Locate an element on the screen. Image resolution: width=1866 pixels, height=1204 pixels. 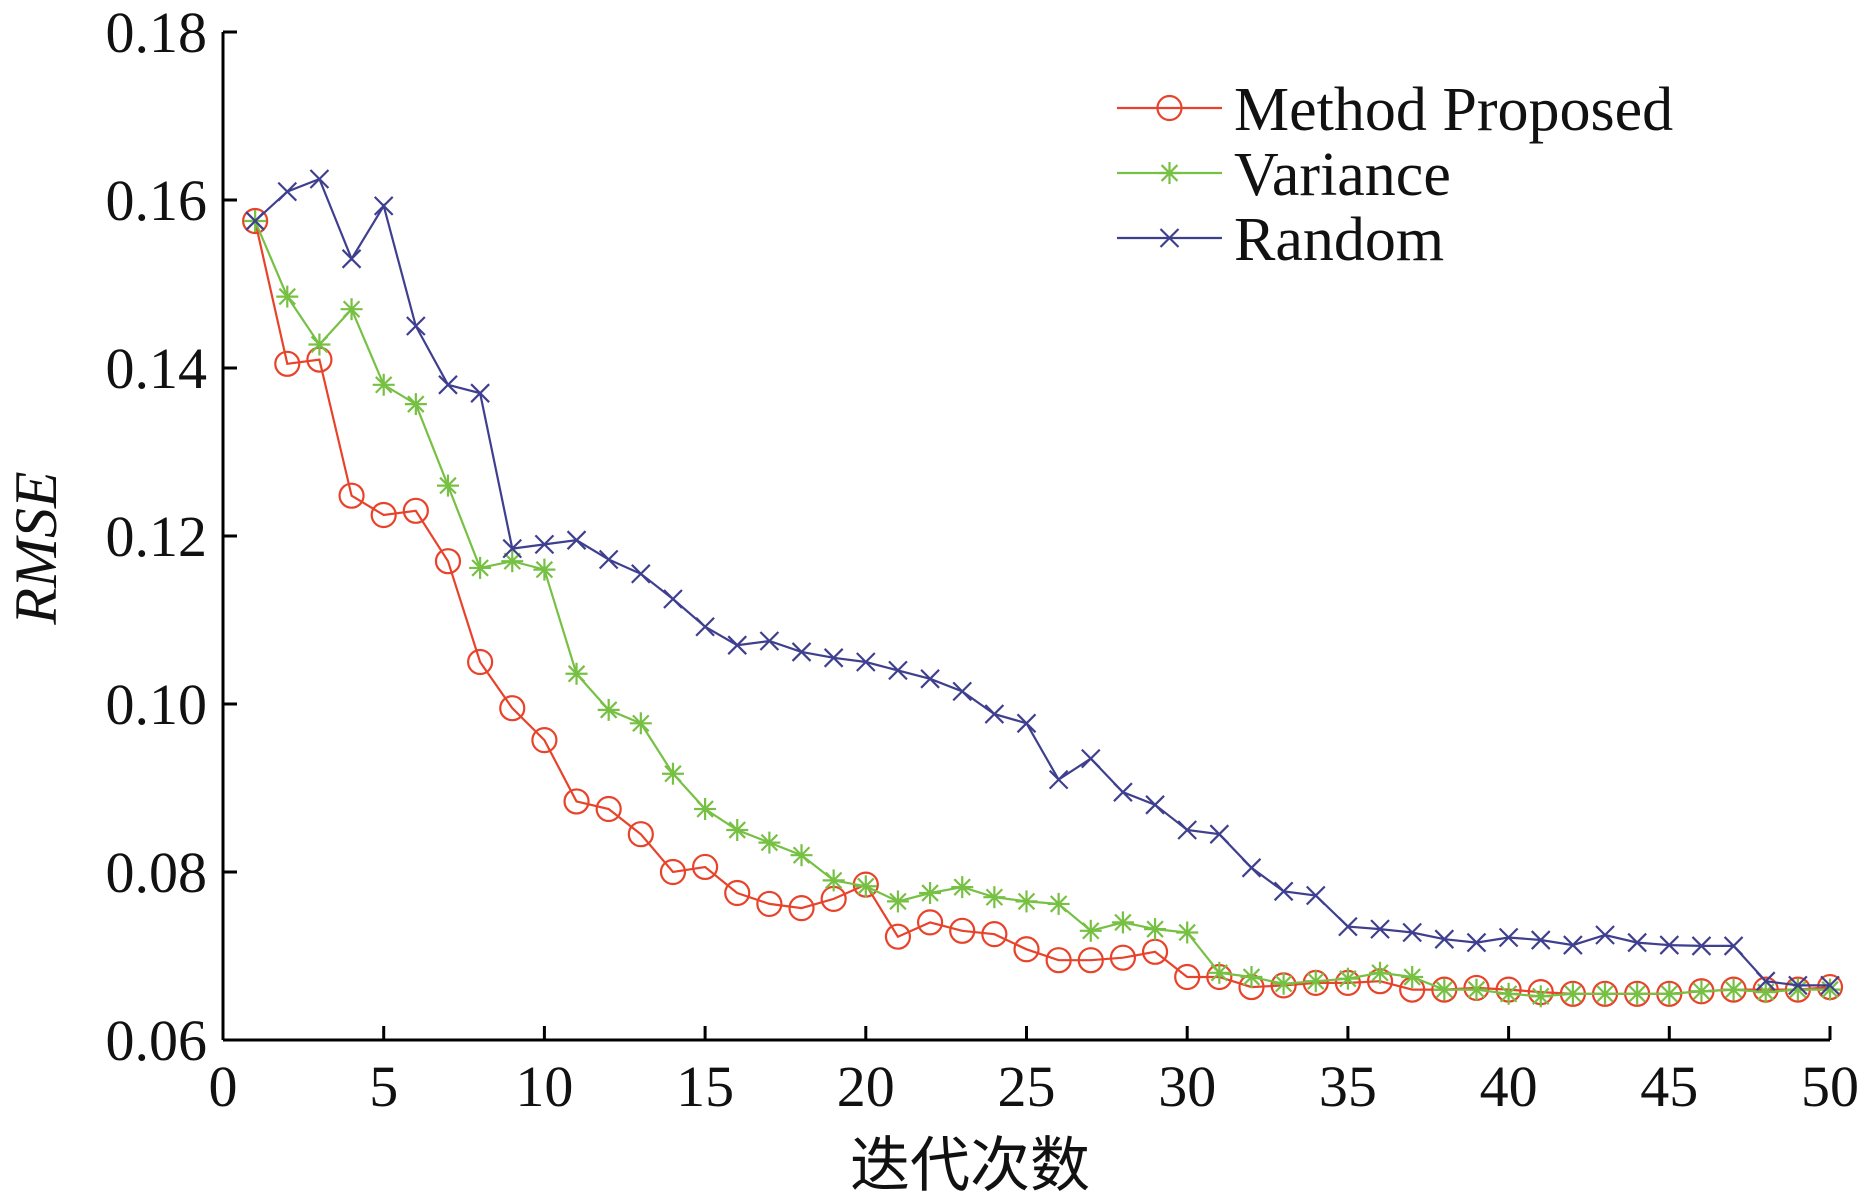
y-tick-label: 0.18 is located at coordinates (157, 32).